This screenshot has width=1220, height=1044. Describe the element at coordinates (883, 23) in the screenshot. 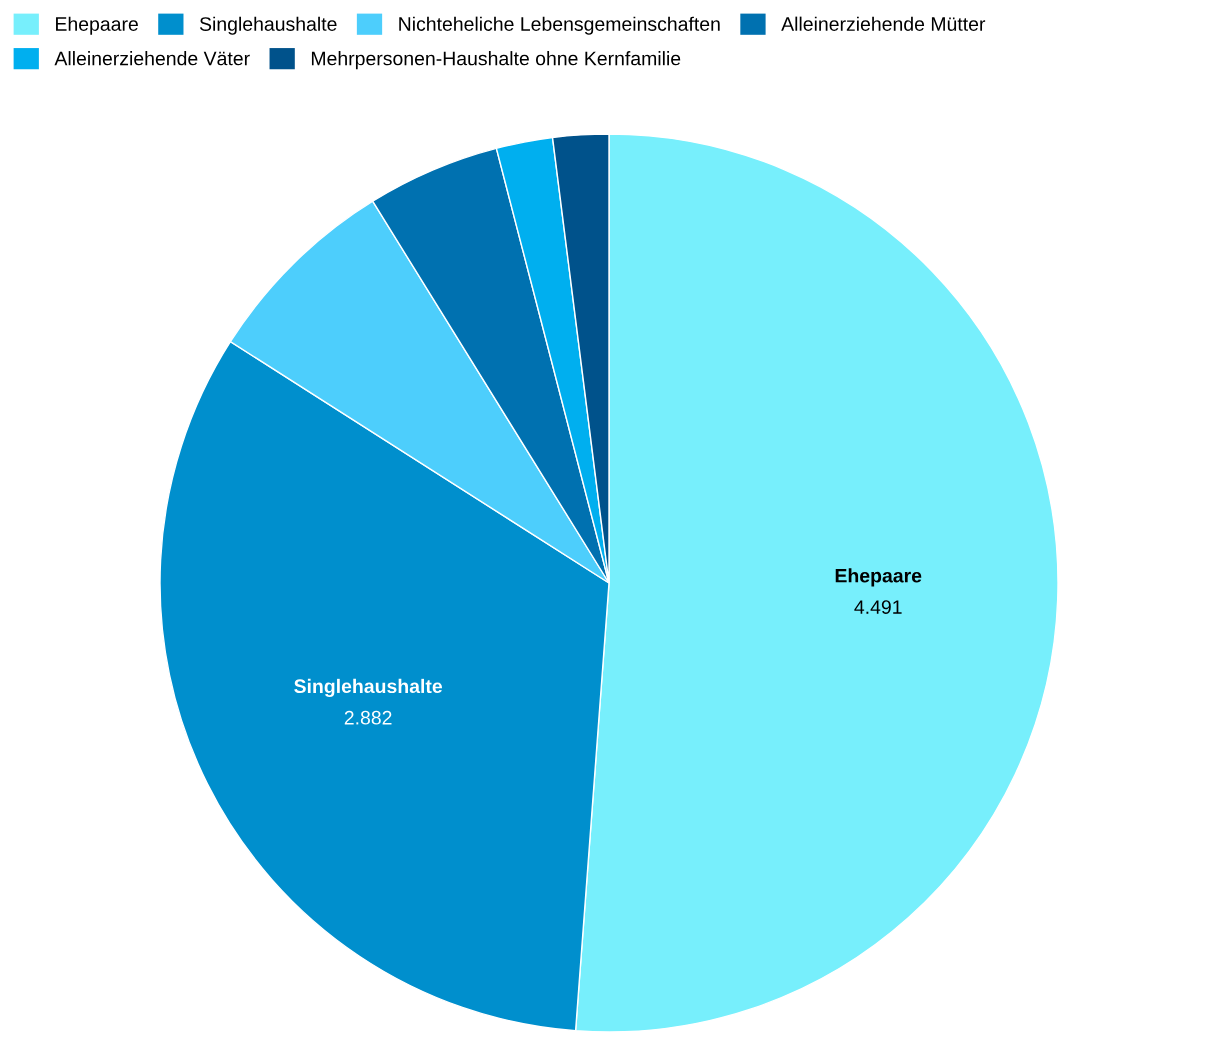

I see `legend-label: Alleinerziehende Mütter` at that location.